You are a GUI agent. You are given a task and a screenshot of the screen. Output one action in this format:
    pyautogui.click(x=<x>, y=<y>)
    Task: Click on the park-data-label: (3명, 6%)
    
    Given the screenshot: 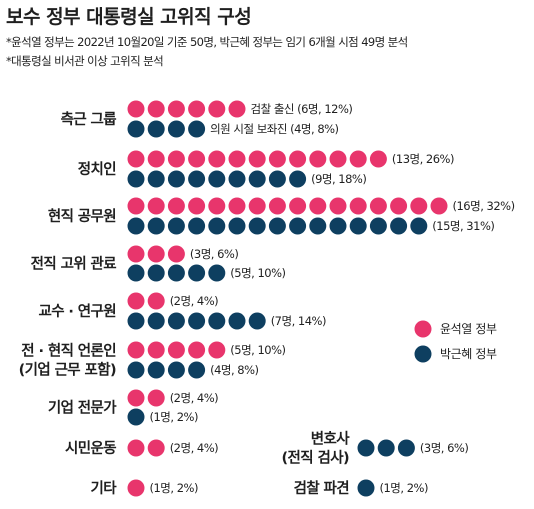 What is the action you would take?
    pyautogui.click(x=444, y=448)
    